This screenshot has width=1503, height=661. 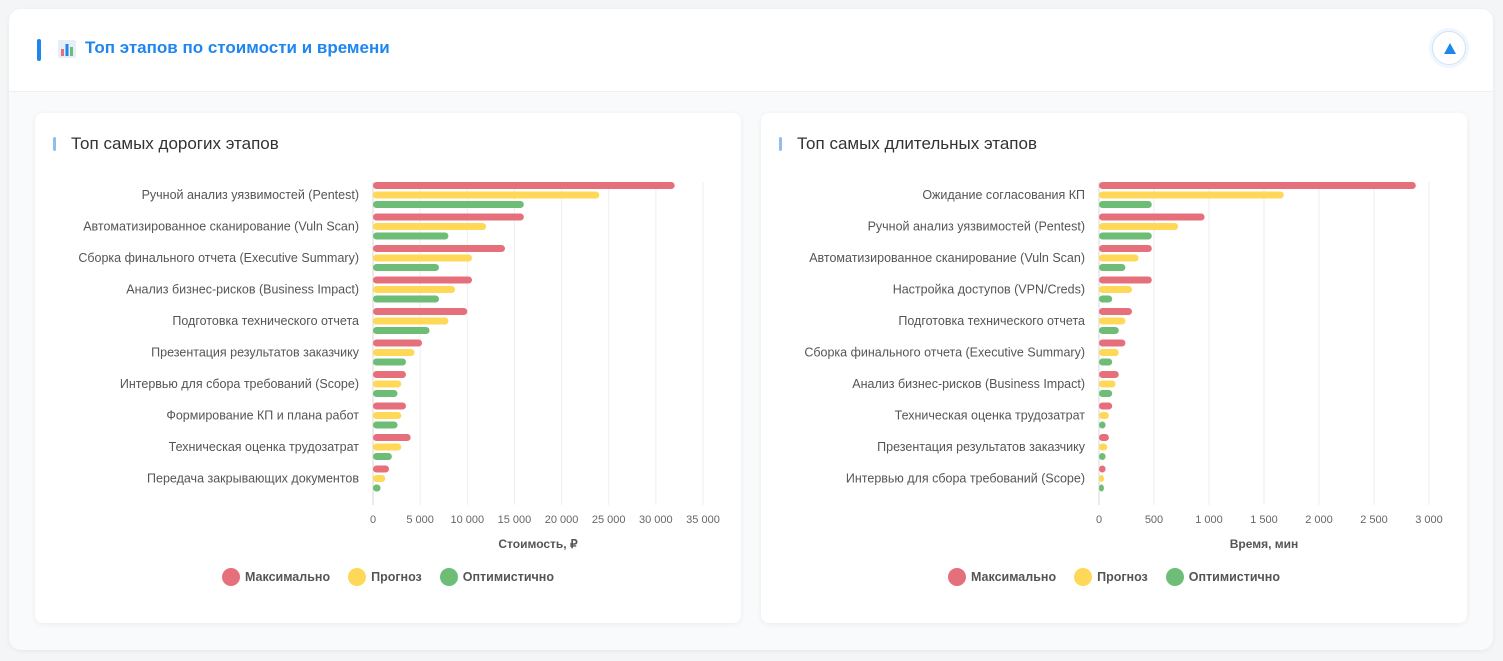 What do you see at coordinates (609, 520) in the screenshot?
I see `x-tick-label: 25 000` at bounding box center [609, 520].